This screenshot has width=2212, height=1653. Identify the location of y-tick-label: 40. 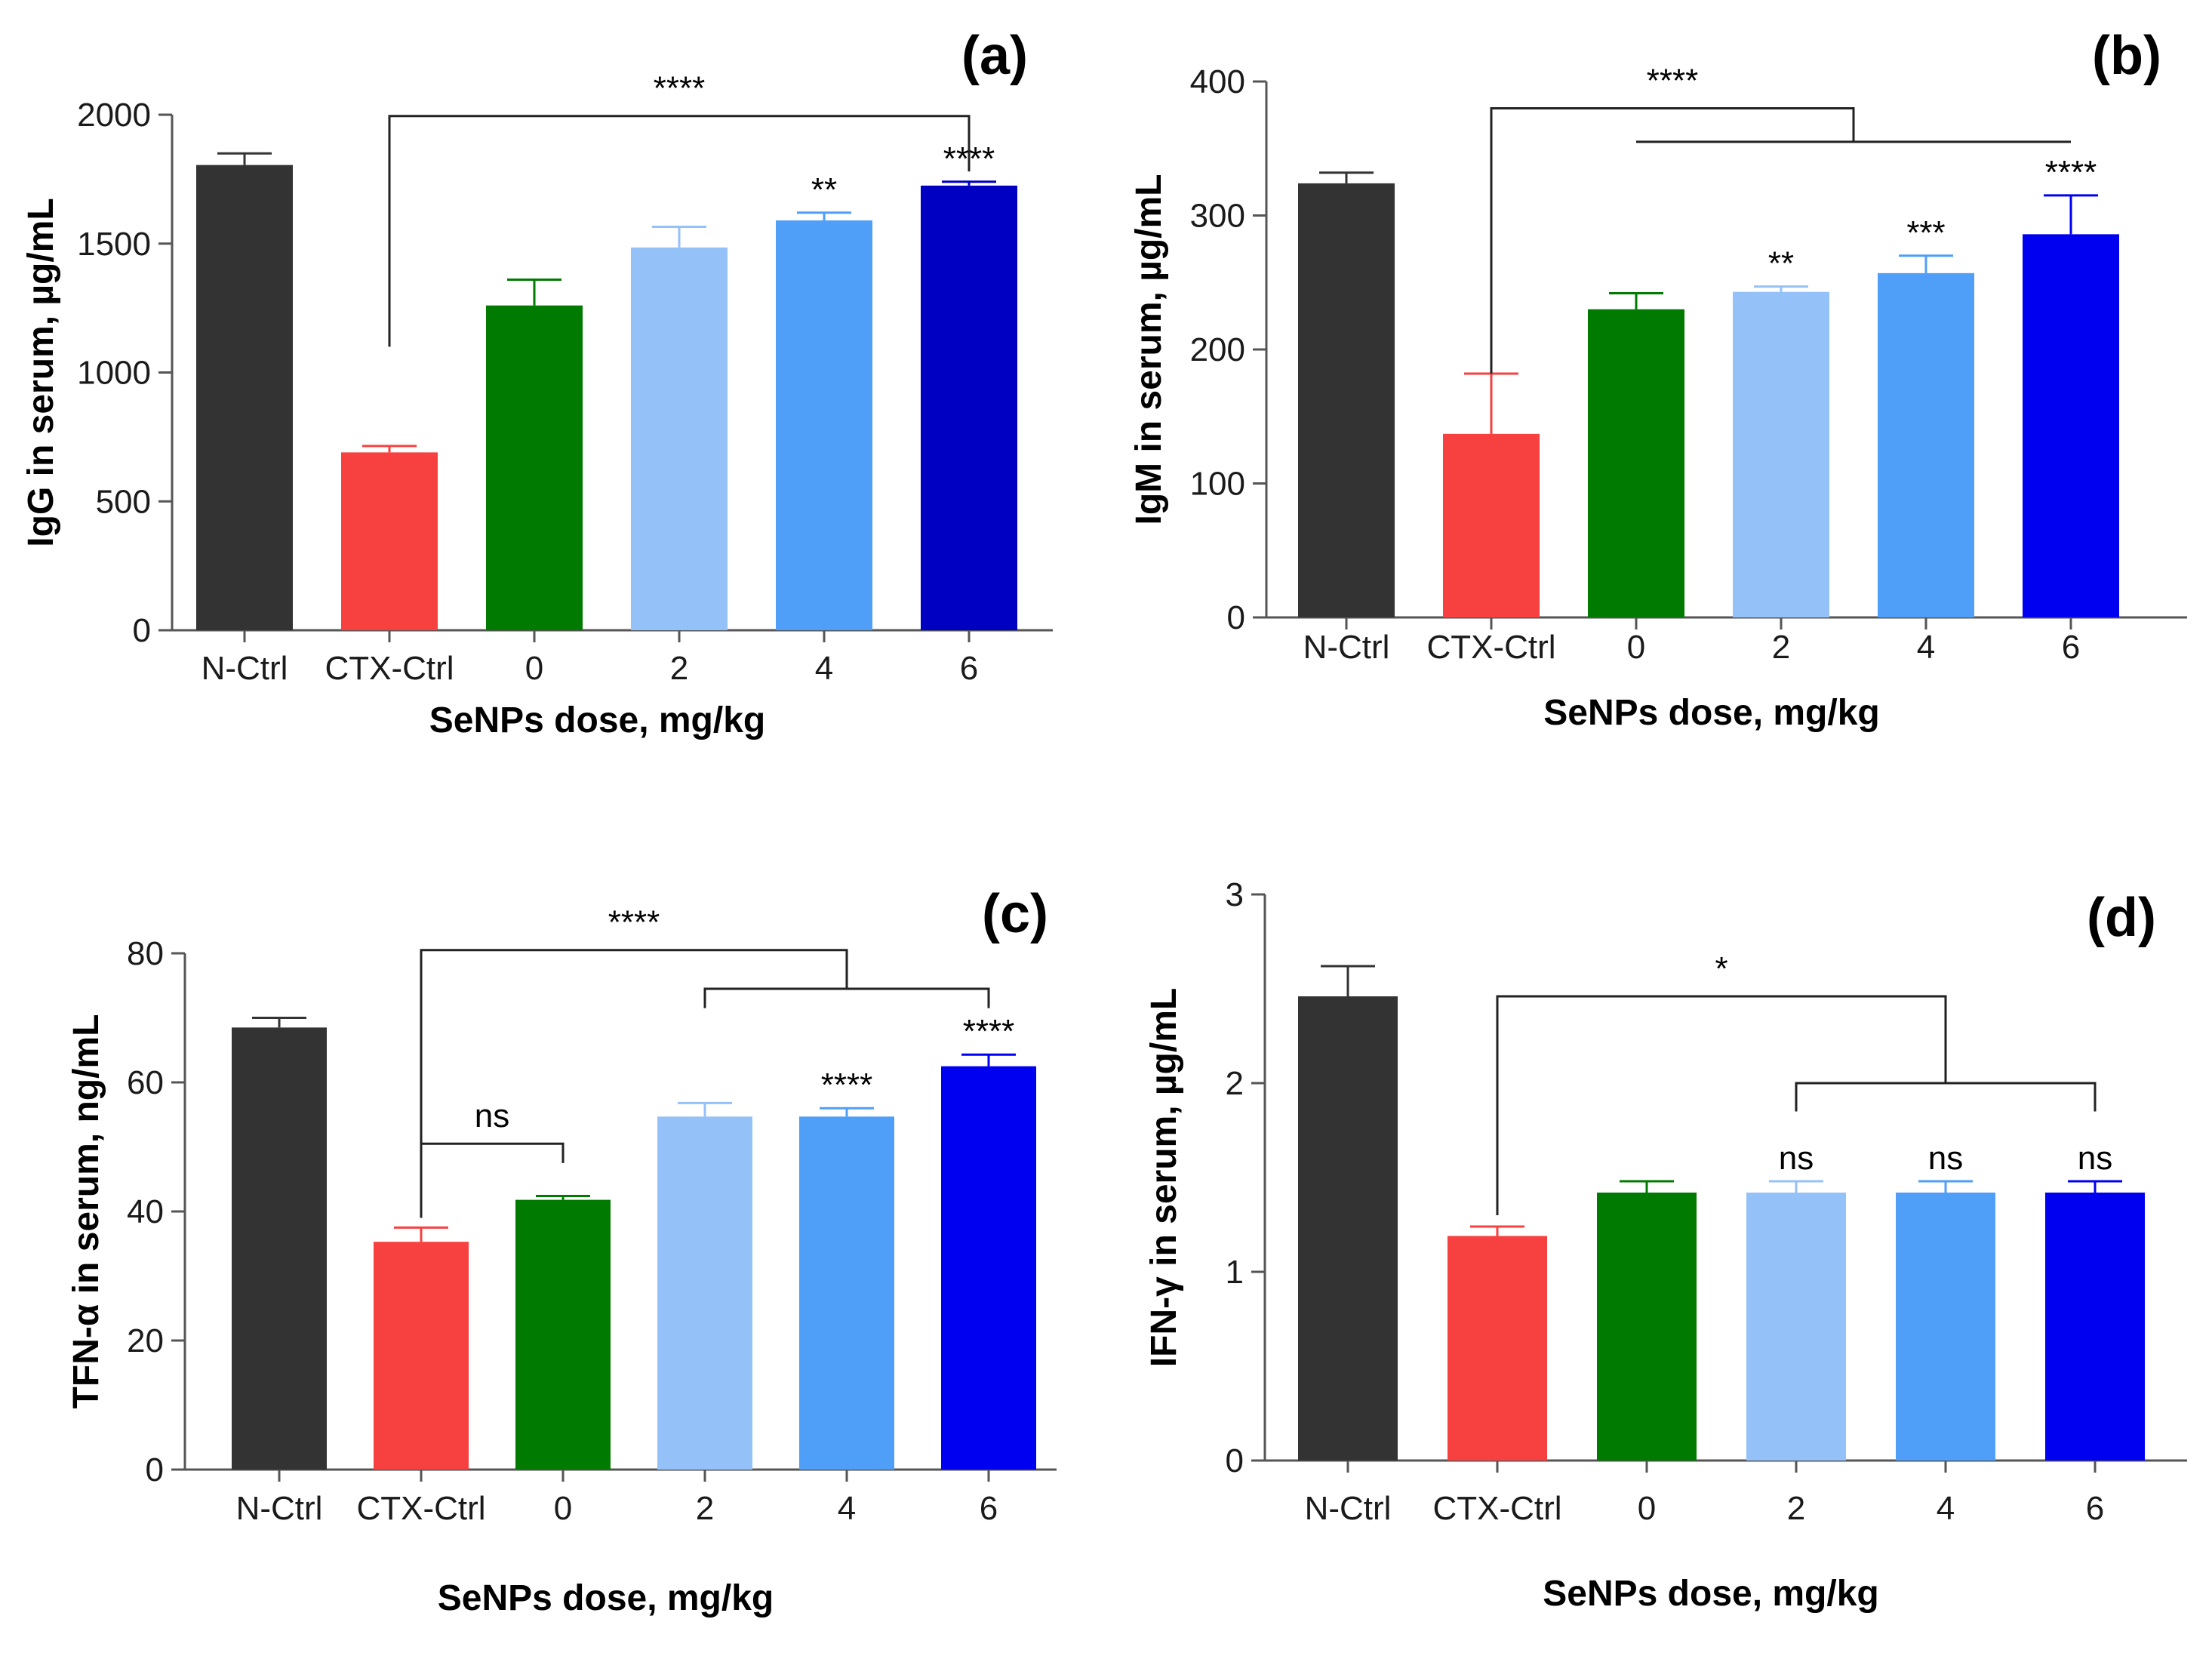
(145, 1211).